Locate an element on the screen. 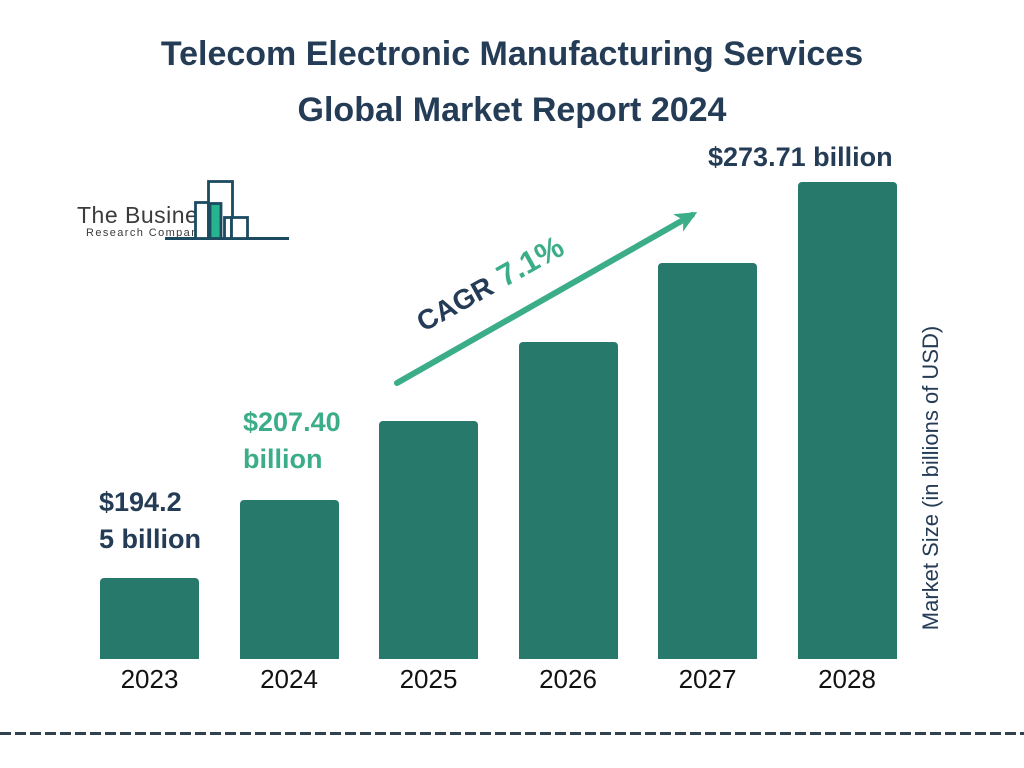  x-tick-2023: 2023 is located at coordinates (149, 679).